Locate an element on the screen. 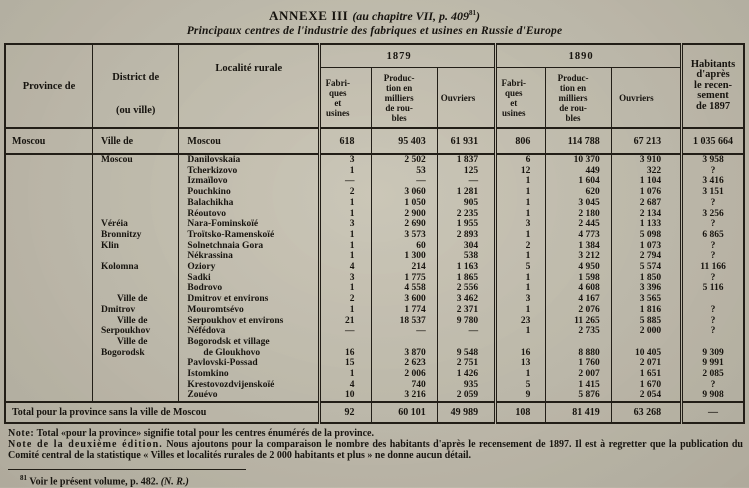 The image size is (749, 488). value-cell: 740 is located at coordinates (404, 385).